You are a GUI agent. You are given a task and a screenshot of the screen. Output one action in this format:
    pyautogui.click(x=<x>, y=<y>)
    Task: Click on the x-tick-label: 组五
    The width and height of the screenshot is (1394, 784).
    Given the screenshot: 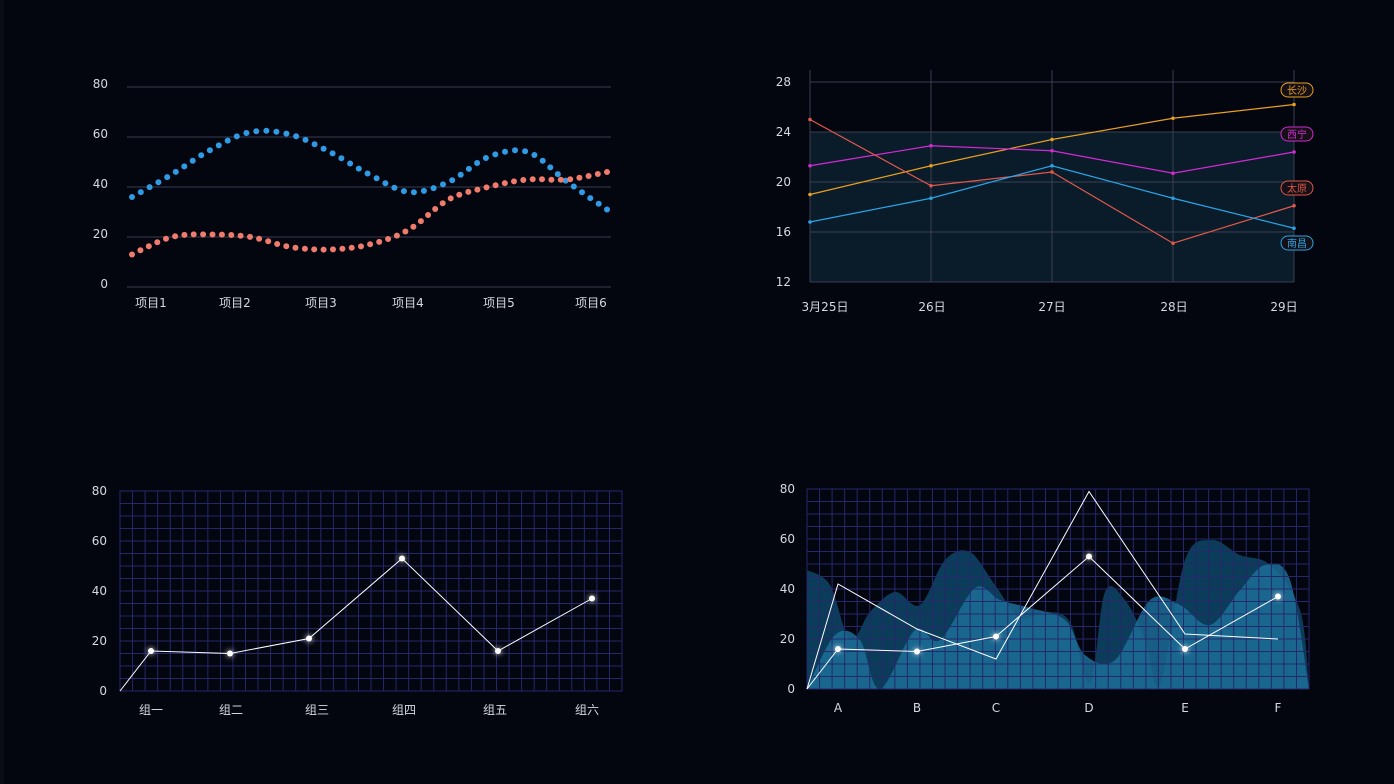 What is the action you would take?
    pyautogui.click(x=495, y=710)
    